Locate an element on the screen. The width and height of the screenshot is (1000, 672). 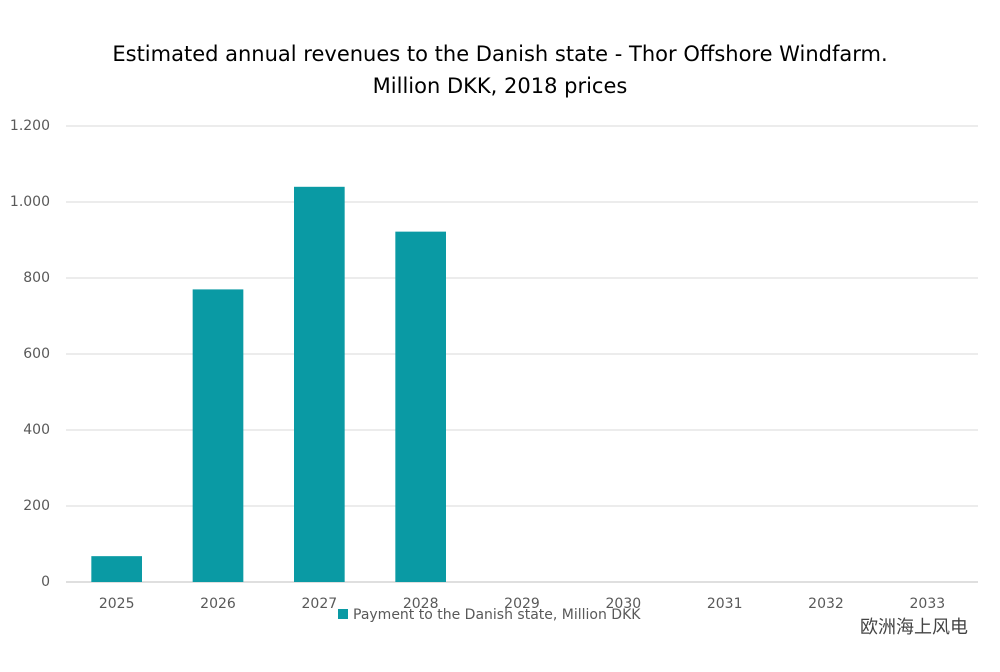
chart-subtitle: Million DKK, 2018 prices is located at coordinates (500, 86).